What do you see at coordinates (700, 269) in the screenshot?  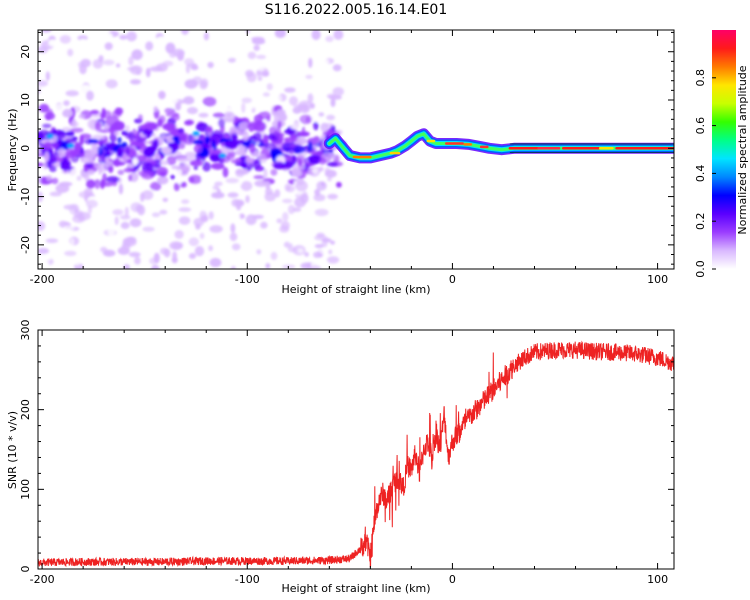 I see `colorbar-tick-label: 0.0` at bounding box center [700, 269].